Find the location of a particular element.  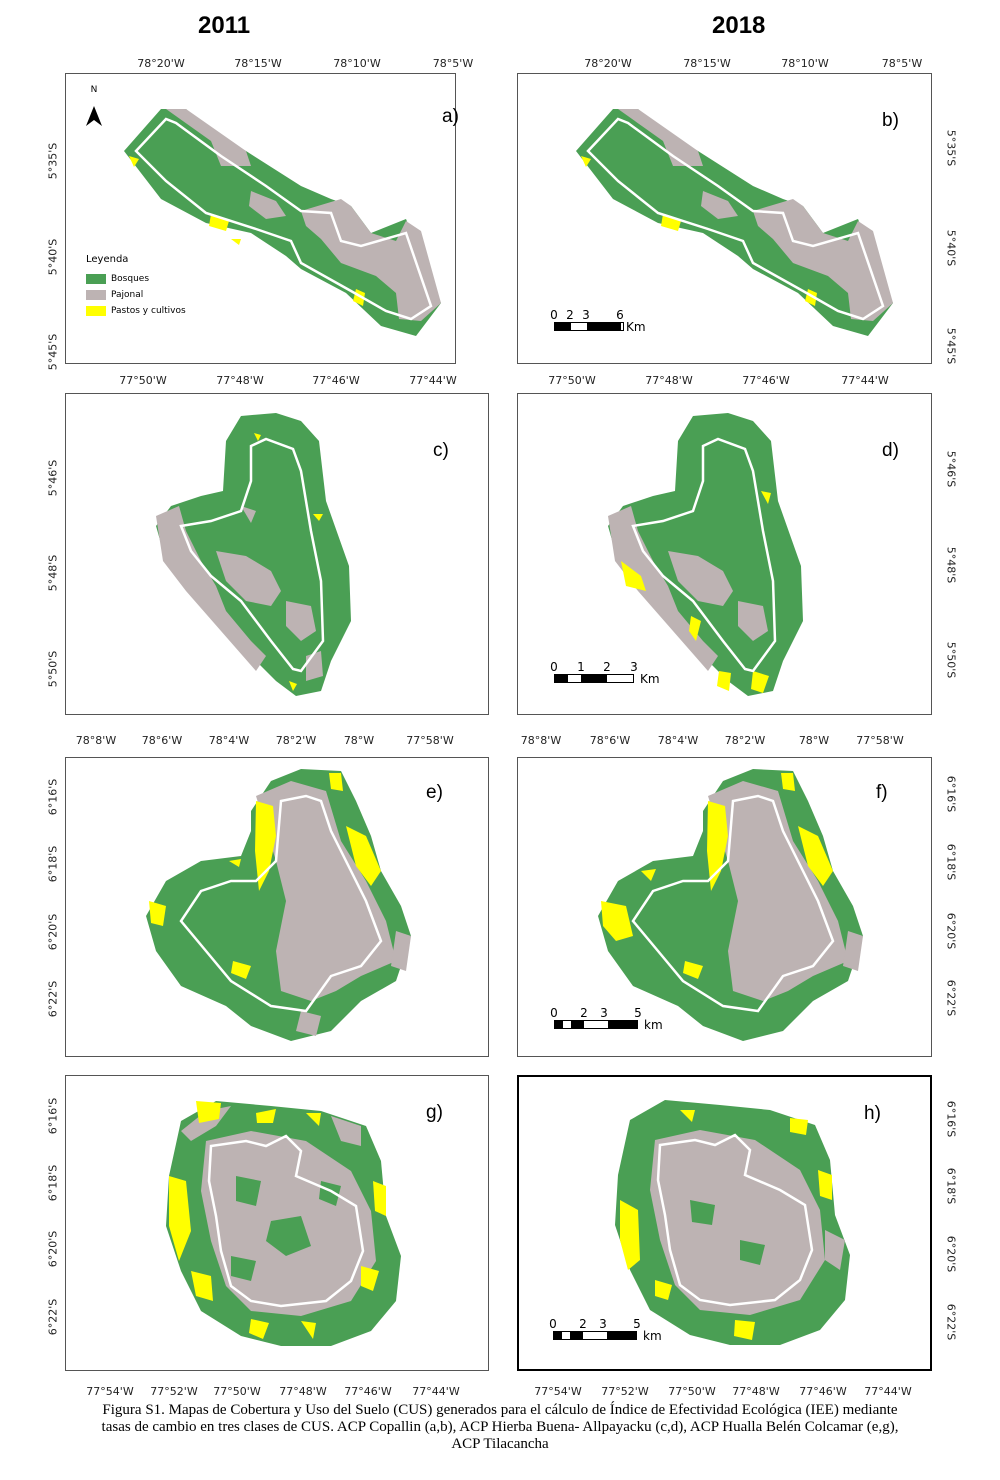

map-c-canvas is located at coordinates (253, 554).